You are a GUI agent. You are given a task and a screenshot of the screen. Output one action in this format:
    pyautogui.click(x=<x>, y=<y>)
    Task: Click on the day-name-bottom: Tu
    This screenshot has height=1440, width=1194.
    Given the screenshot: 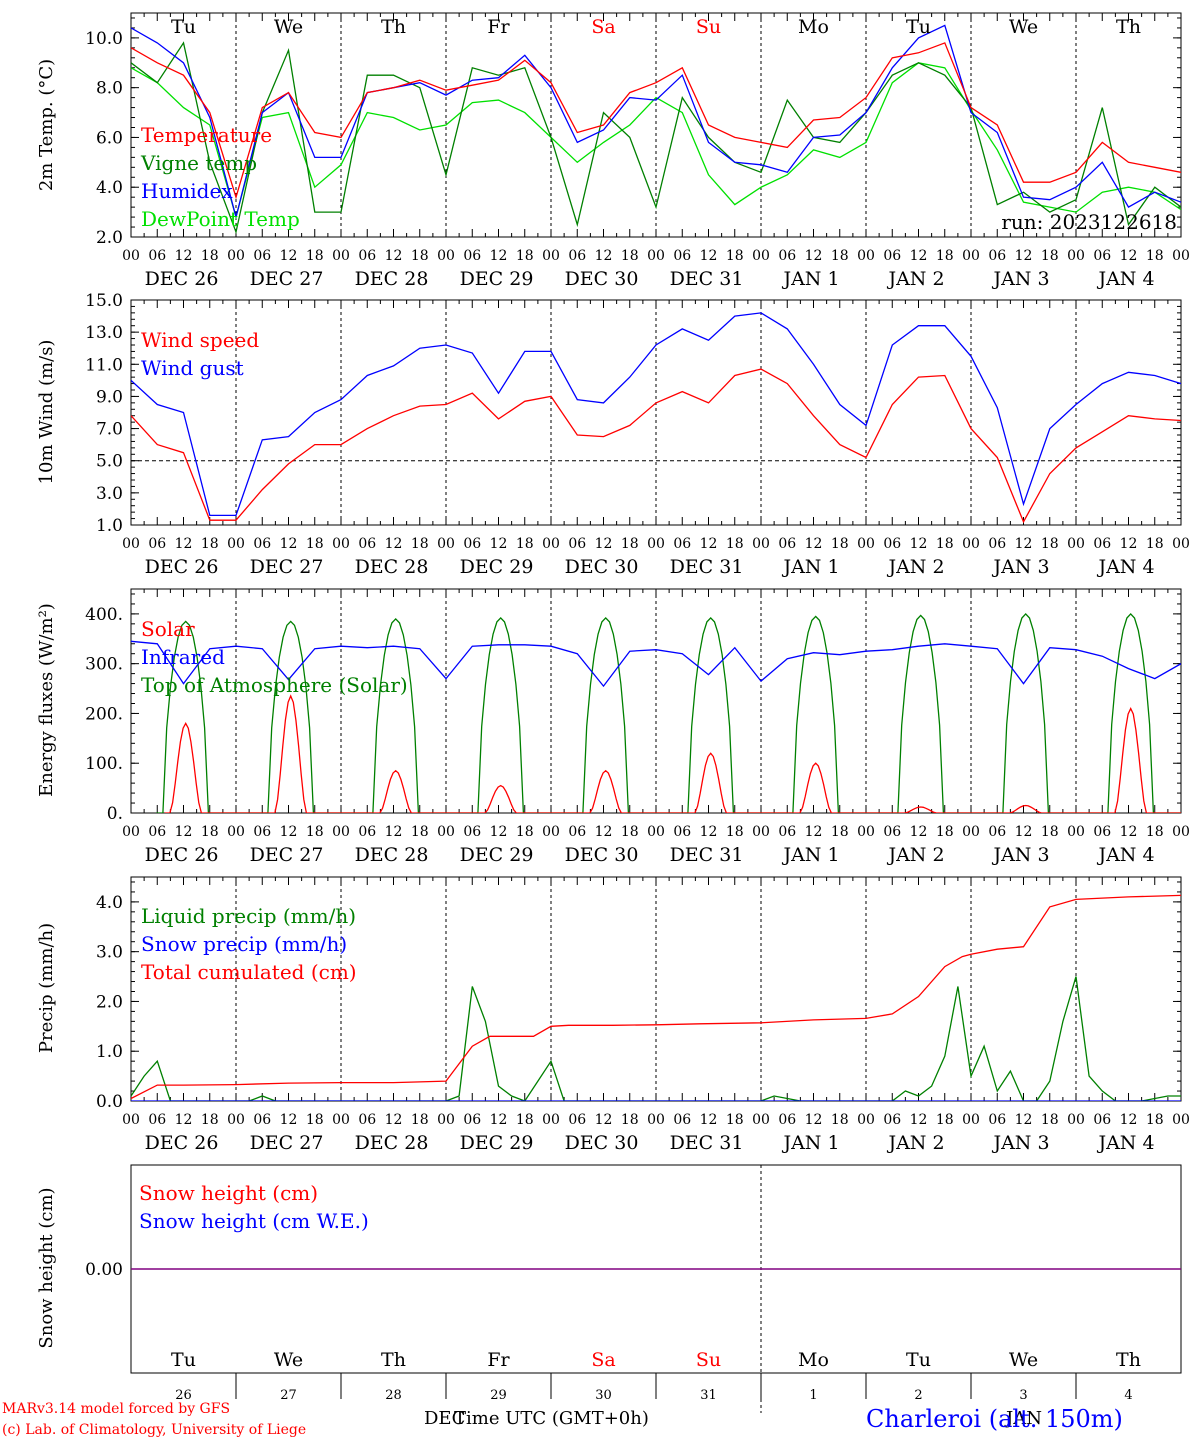 What is the action you would take?
    pyautogui.click(x=183, y=1360)
    